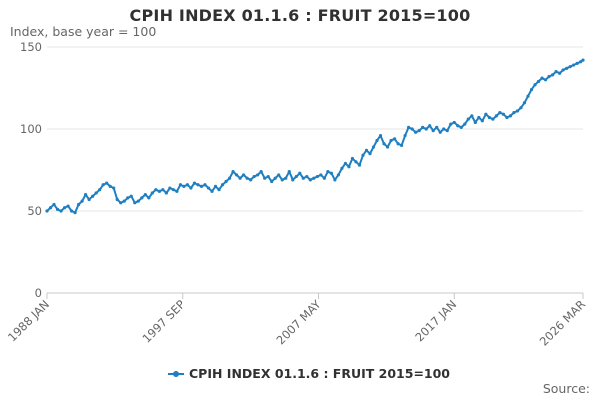 This screenshot has height=400, width=600. Describe the element at coordinates (31, 47) in the screenshot. I see `y-tick-label: 150` at that location.